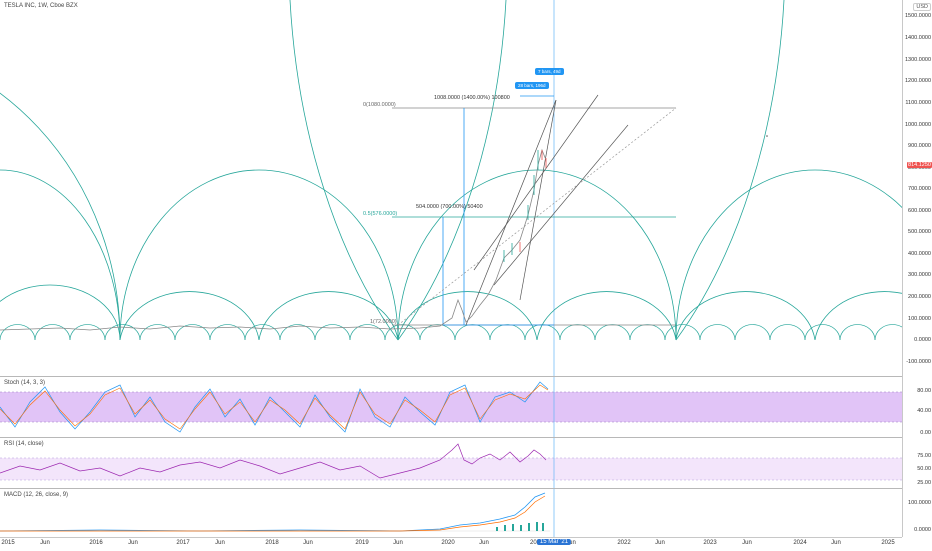 Image resolution: width=932 pixels, height=551 pixels. Describe the element at coordinates (918, 125) in the screenshot. I see `price-axis-label: 1000.0000` at that location.